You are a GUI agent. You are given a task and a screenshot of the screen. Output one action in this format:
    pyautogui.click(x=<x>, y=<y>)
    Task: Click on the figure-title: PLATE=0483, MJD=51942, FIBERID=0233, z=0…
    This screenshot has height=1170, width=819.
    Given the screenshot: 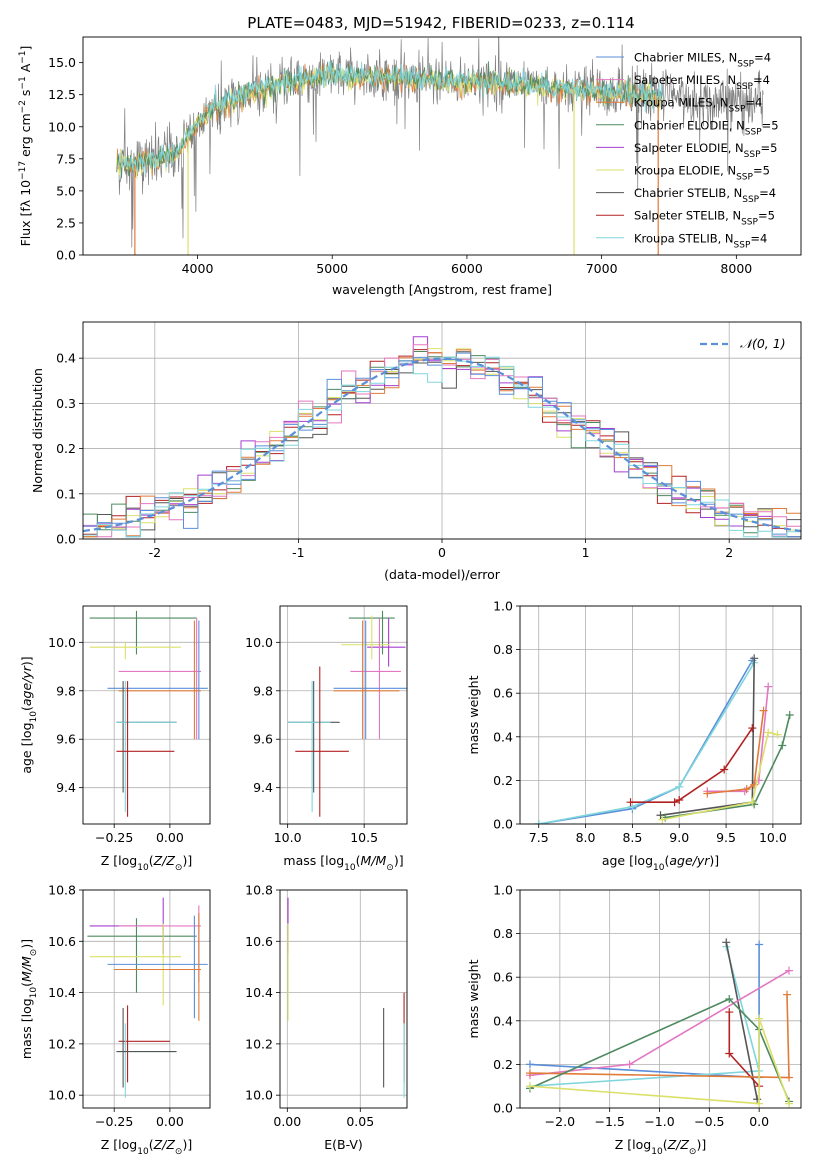 What is the action you would take?
    pyautogui.click(x=440, y=23)
    